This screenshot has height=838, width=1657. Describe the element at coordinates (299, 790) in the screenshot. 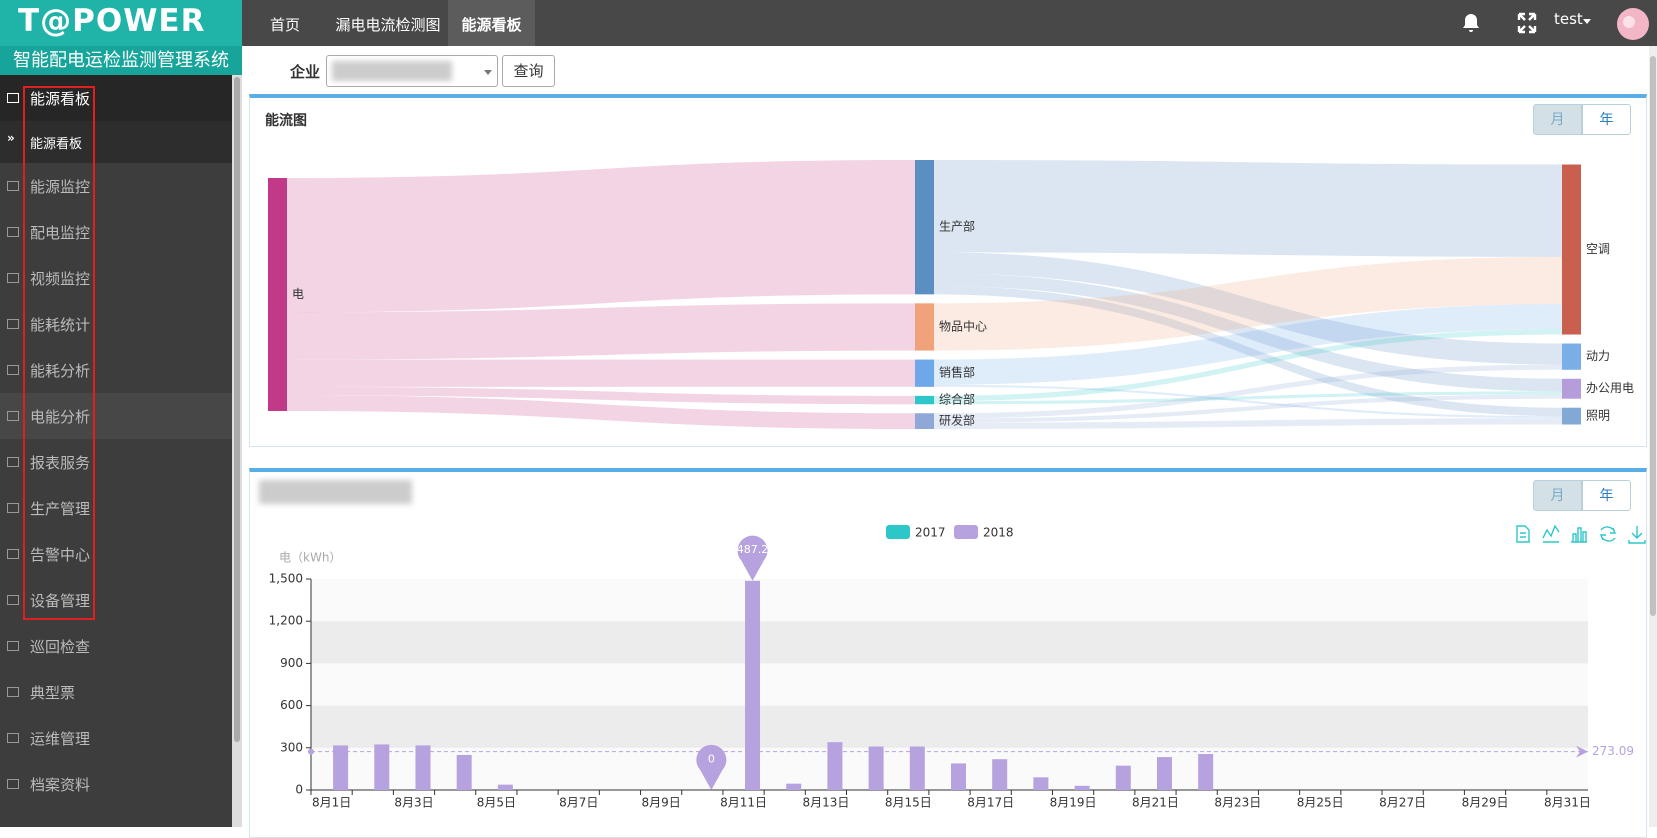

I see `y-tick-label: 0` at that location.